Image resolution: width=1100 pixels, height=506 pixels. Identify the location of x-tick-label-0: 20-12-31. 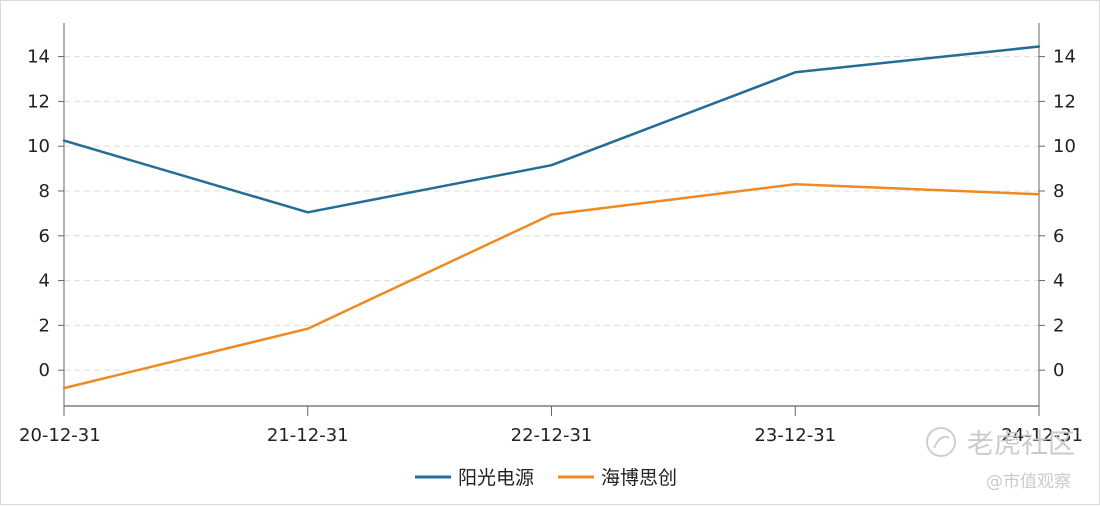
(60, 435).